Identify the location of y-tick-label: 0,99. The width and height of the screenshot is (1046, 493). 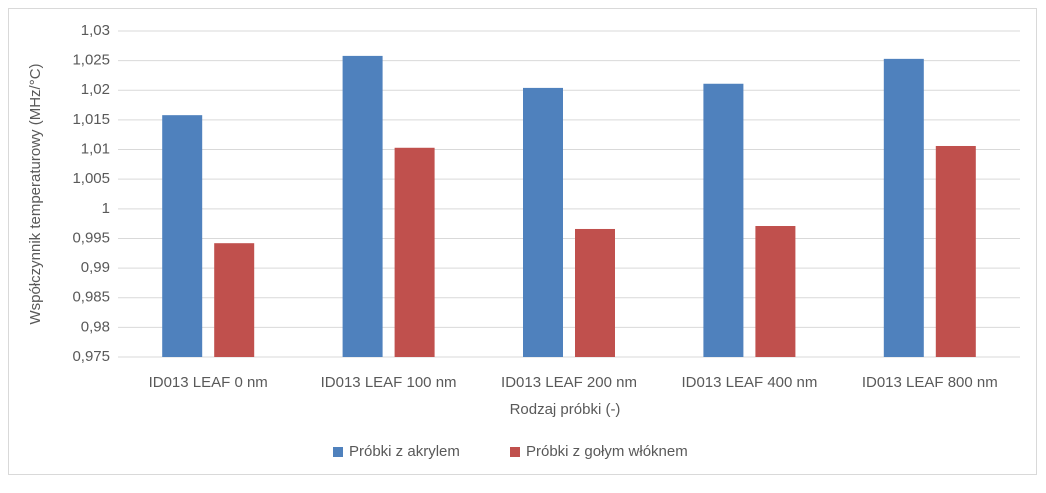
(95, 267).